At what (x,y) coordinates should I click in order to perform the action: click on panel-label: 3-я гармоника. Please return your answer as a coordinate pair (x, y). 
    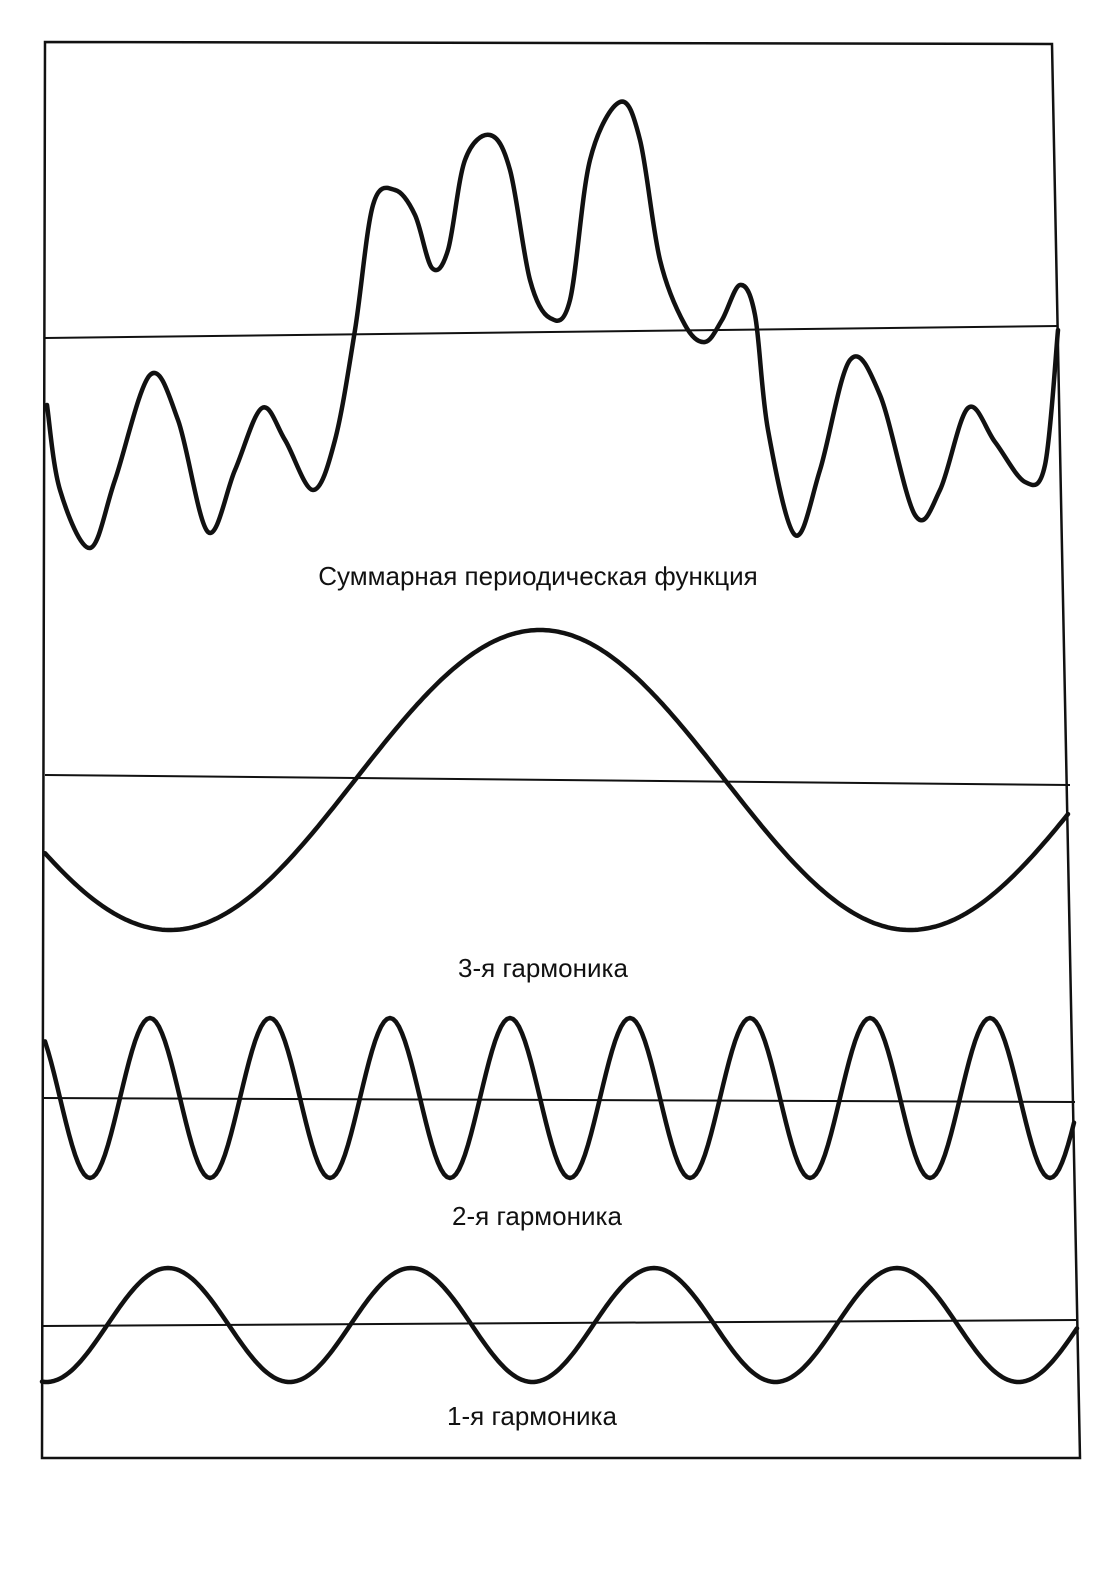
    Looking at the image, I should click on (543, 968).